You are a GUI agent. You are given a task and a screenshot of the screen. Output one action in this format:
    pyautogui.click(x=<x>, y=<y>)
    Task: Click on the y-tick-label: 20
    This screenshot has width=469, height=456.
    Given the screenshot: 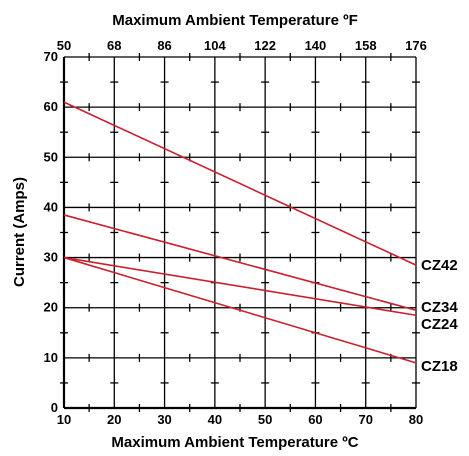 What is the action you would take?
    pyautogui.click(x=51, y=307)
    